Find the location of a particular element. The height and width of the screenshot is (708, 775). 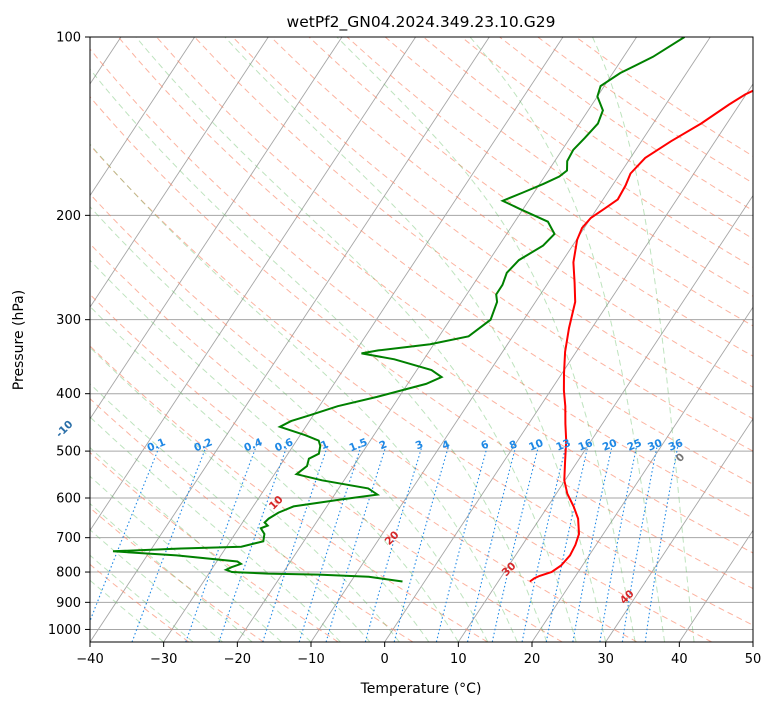

x-tick-label: 30 is located at coordinates (605, 659).